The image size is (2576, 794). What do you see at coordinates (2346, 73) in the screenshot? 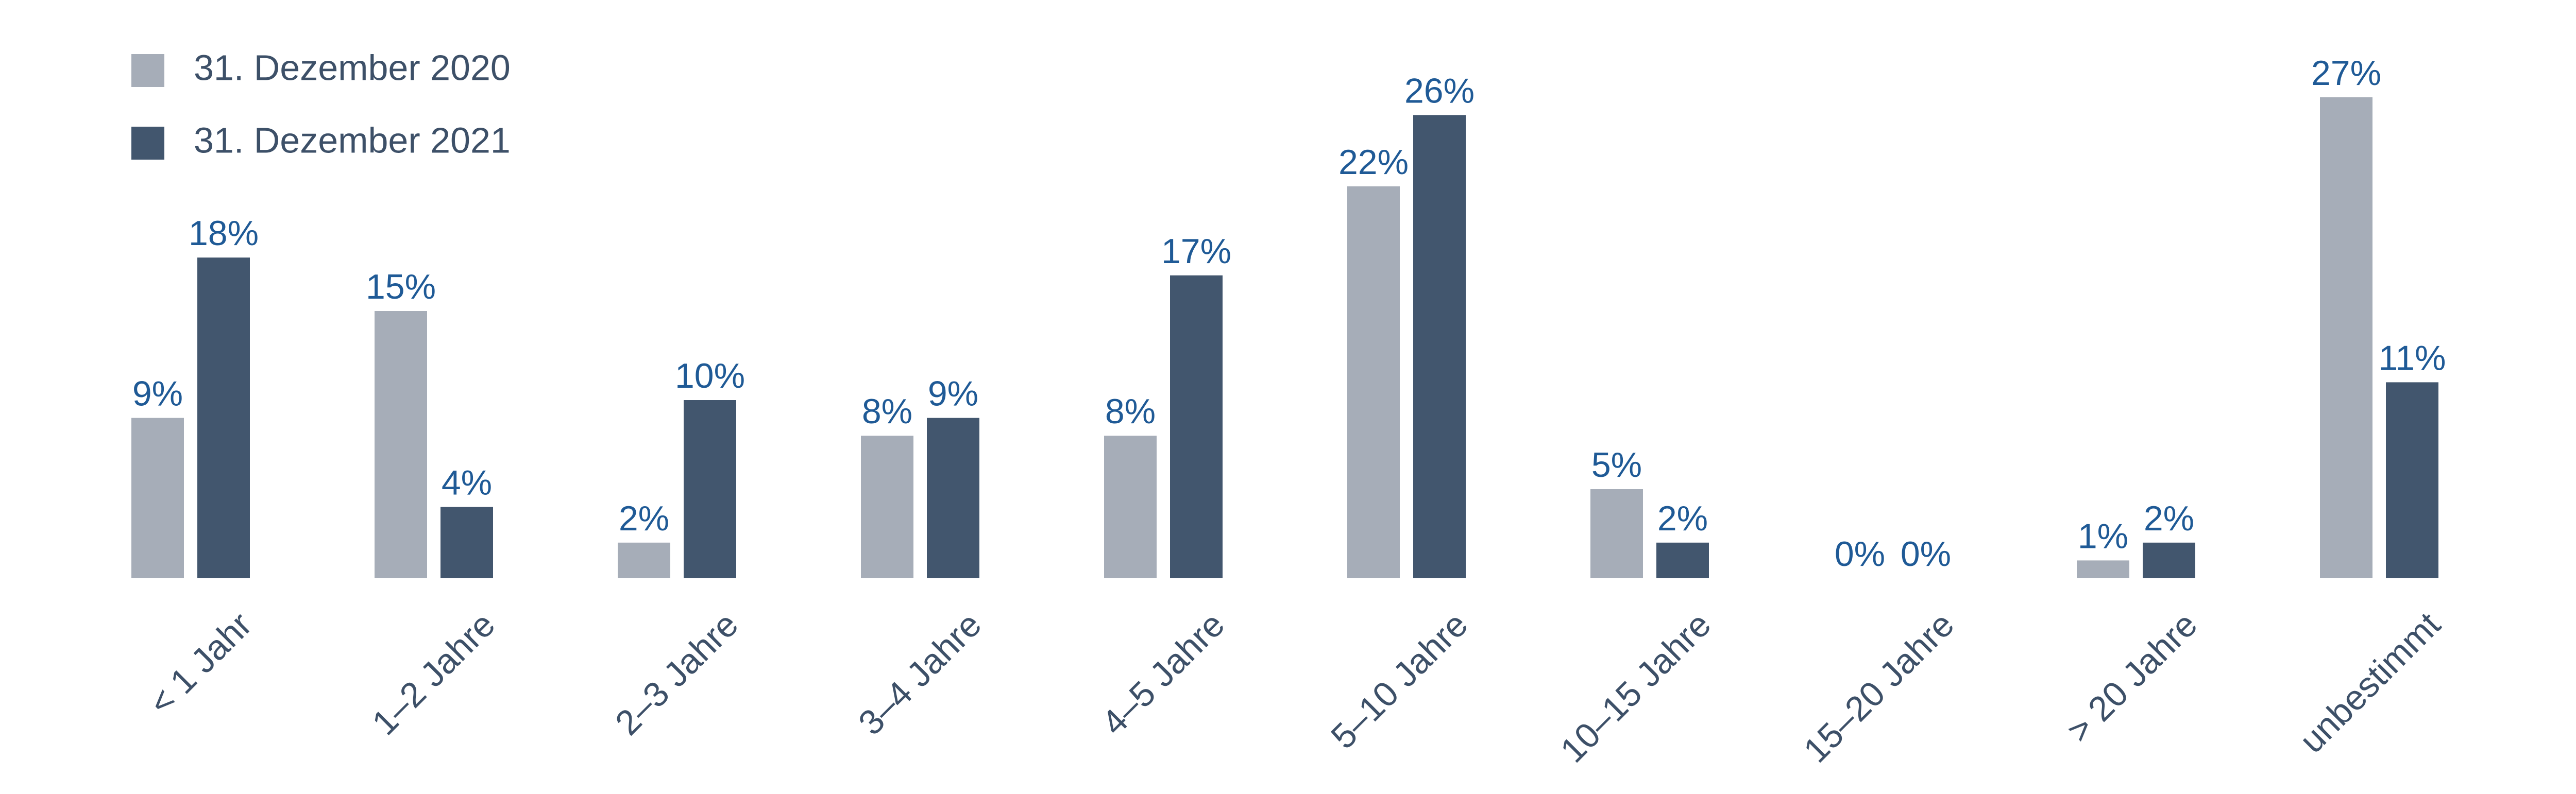
I see `value-label: 27%` at bounding box center [2346, 73].